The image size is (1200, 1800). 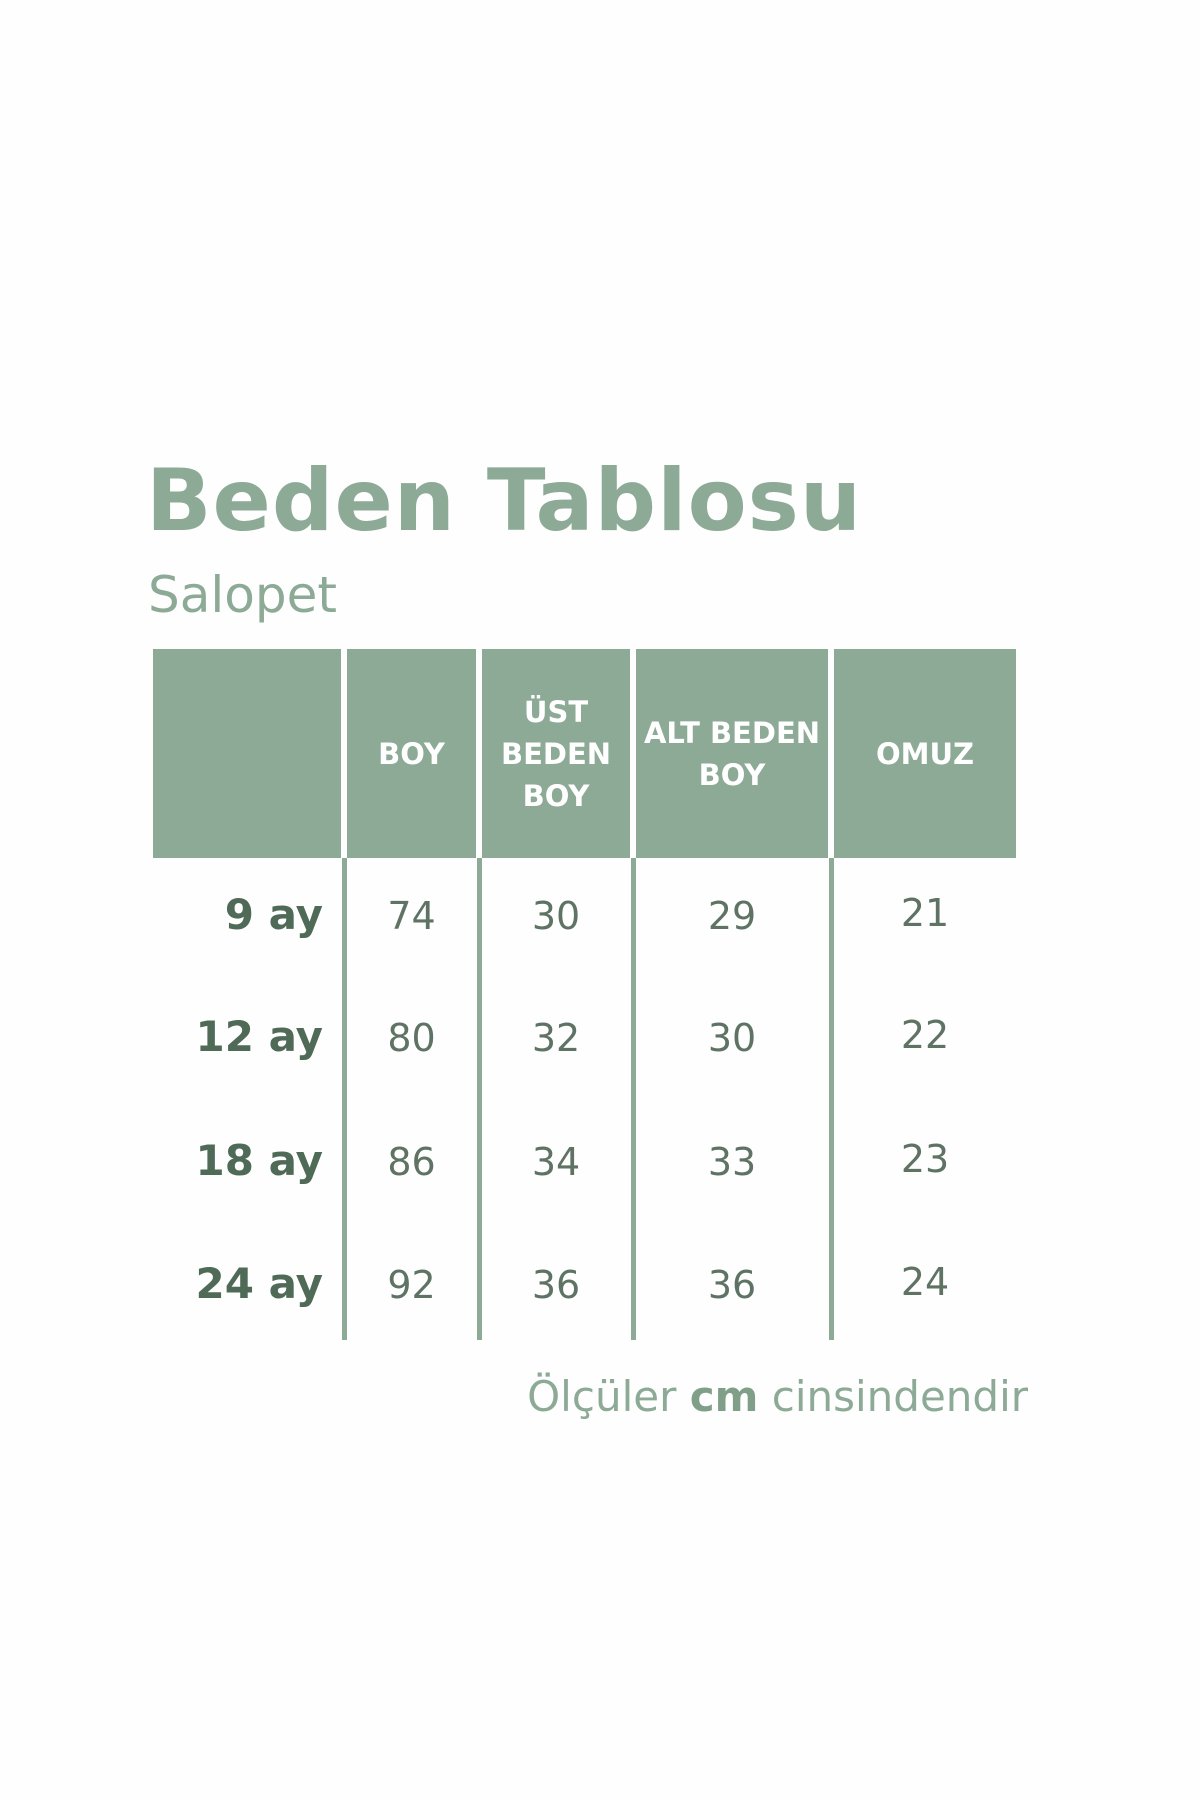 I want to click on column-header-label: ALT BEDEN BOY, so click(x=732, y=753).